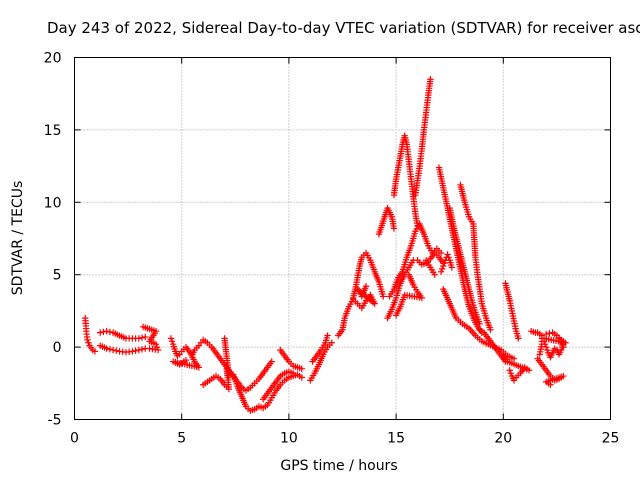 Image resolution: width=640 pixels, height=480 pixels. What do you see at coordinates (53, 203) in the screenshot?
I see `y-tick-label: 10` at bounding box center [53, 203].